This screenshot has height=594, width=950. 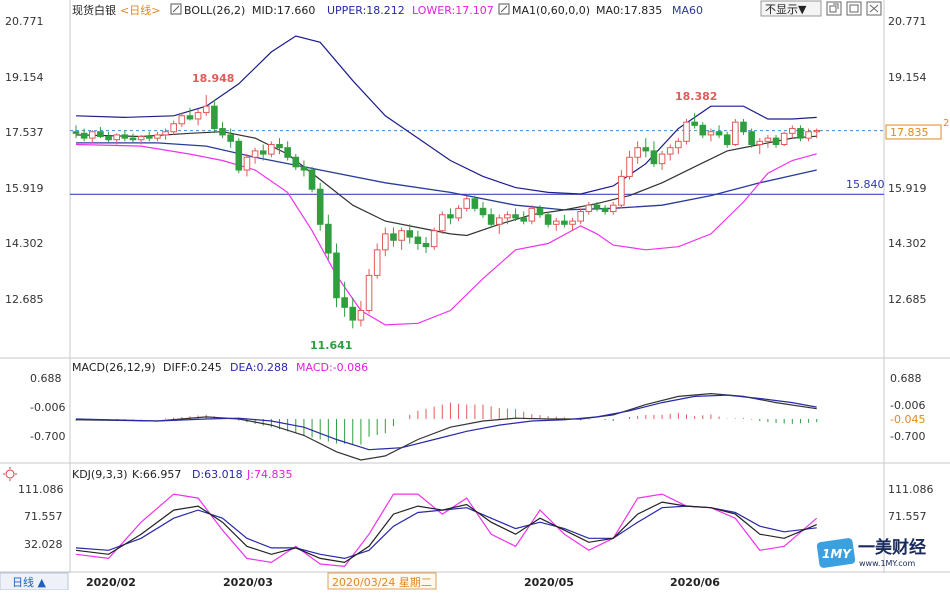 I want to click on price-tick-right: 12.685, so click(x=907, y=299).